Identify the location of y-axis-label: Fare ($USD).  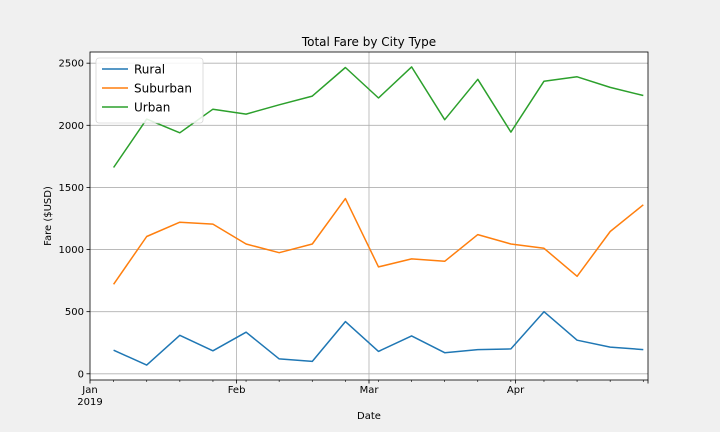
(48, 216).